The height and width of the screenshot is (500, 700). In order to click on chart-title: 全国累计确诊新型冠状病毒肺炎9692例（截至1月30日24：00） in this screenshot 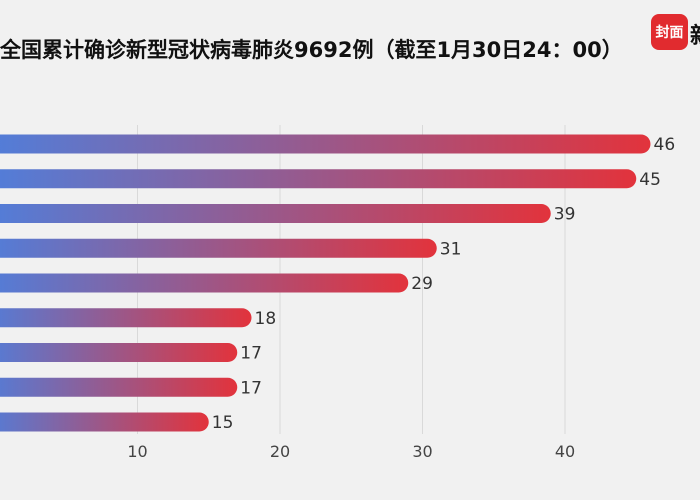, I will do `click(311, 50)`.